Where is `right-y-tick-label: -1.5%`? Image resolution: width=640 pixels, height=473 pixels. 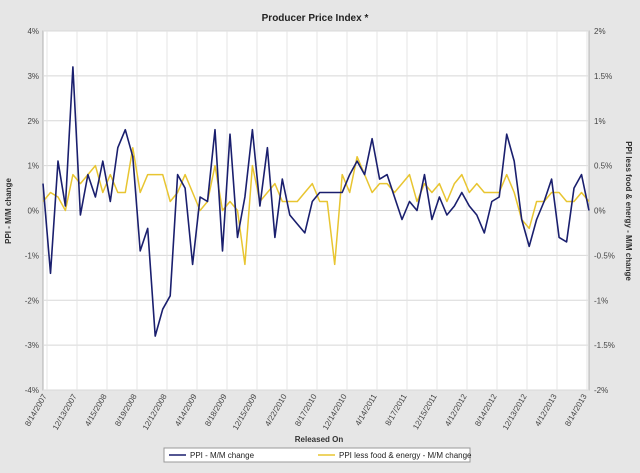
right-y-tick-label: -1.5% is located at coordinates (604, 345).